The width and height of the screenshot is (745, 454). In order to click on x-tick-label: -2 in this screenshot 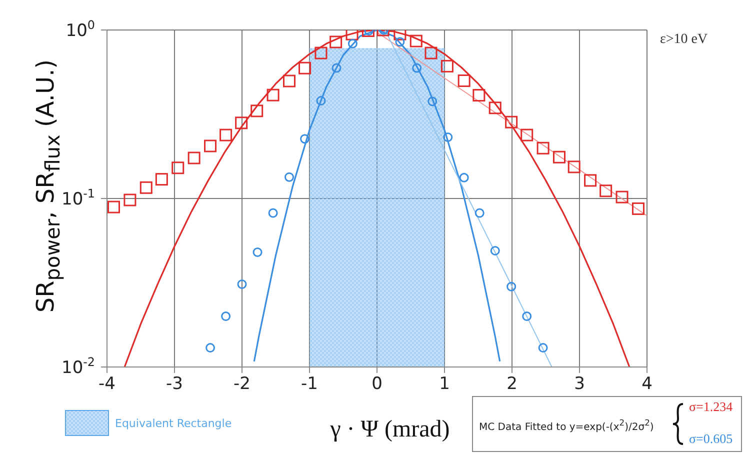, I will do `click(242, 384)`.